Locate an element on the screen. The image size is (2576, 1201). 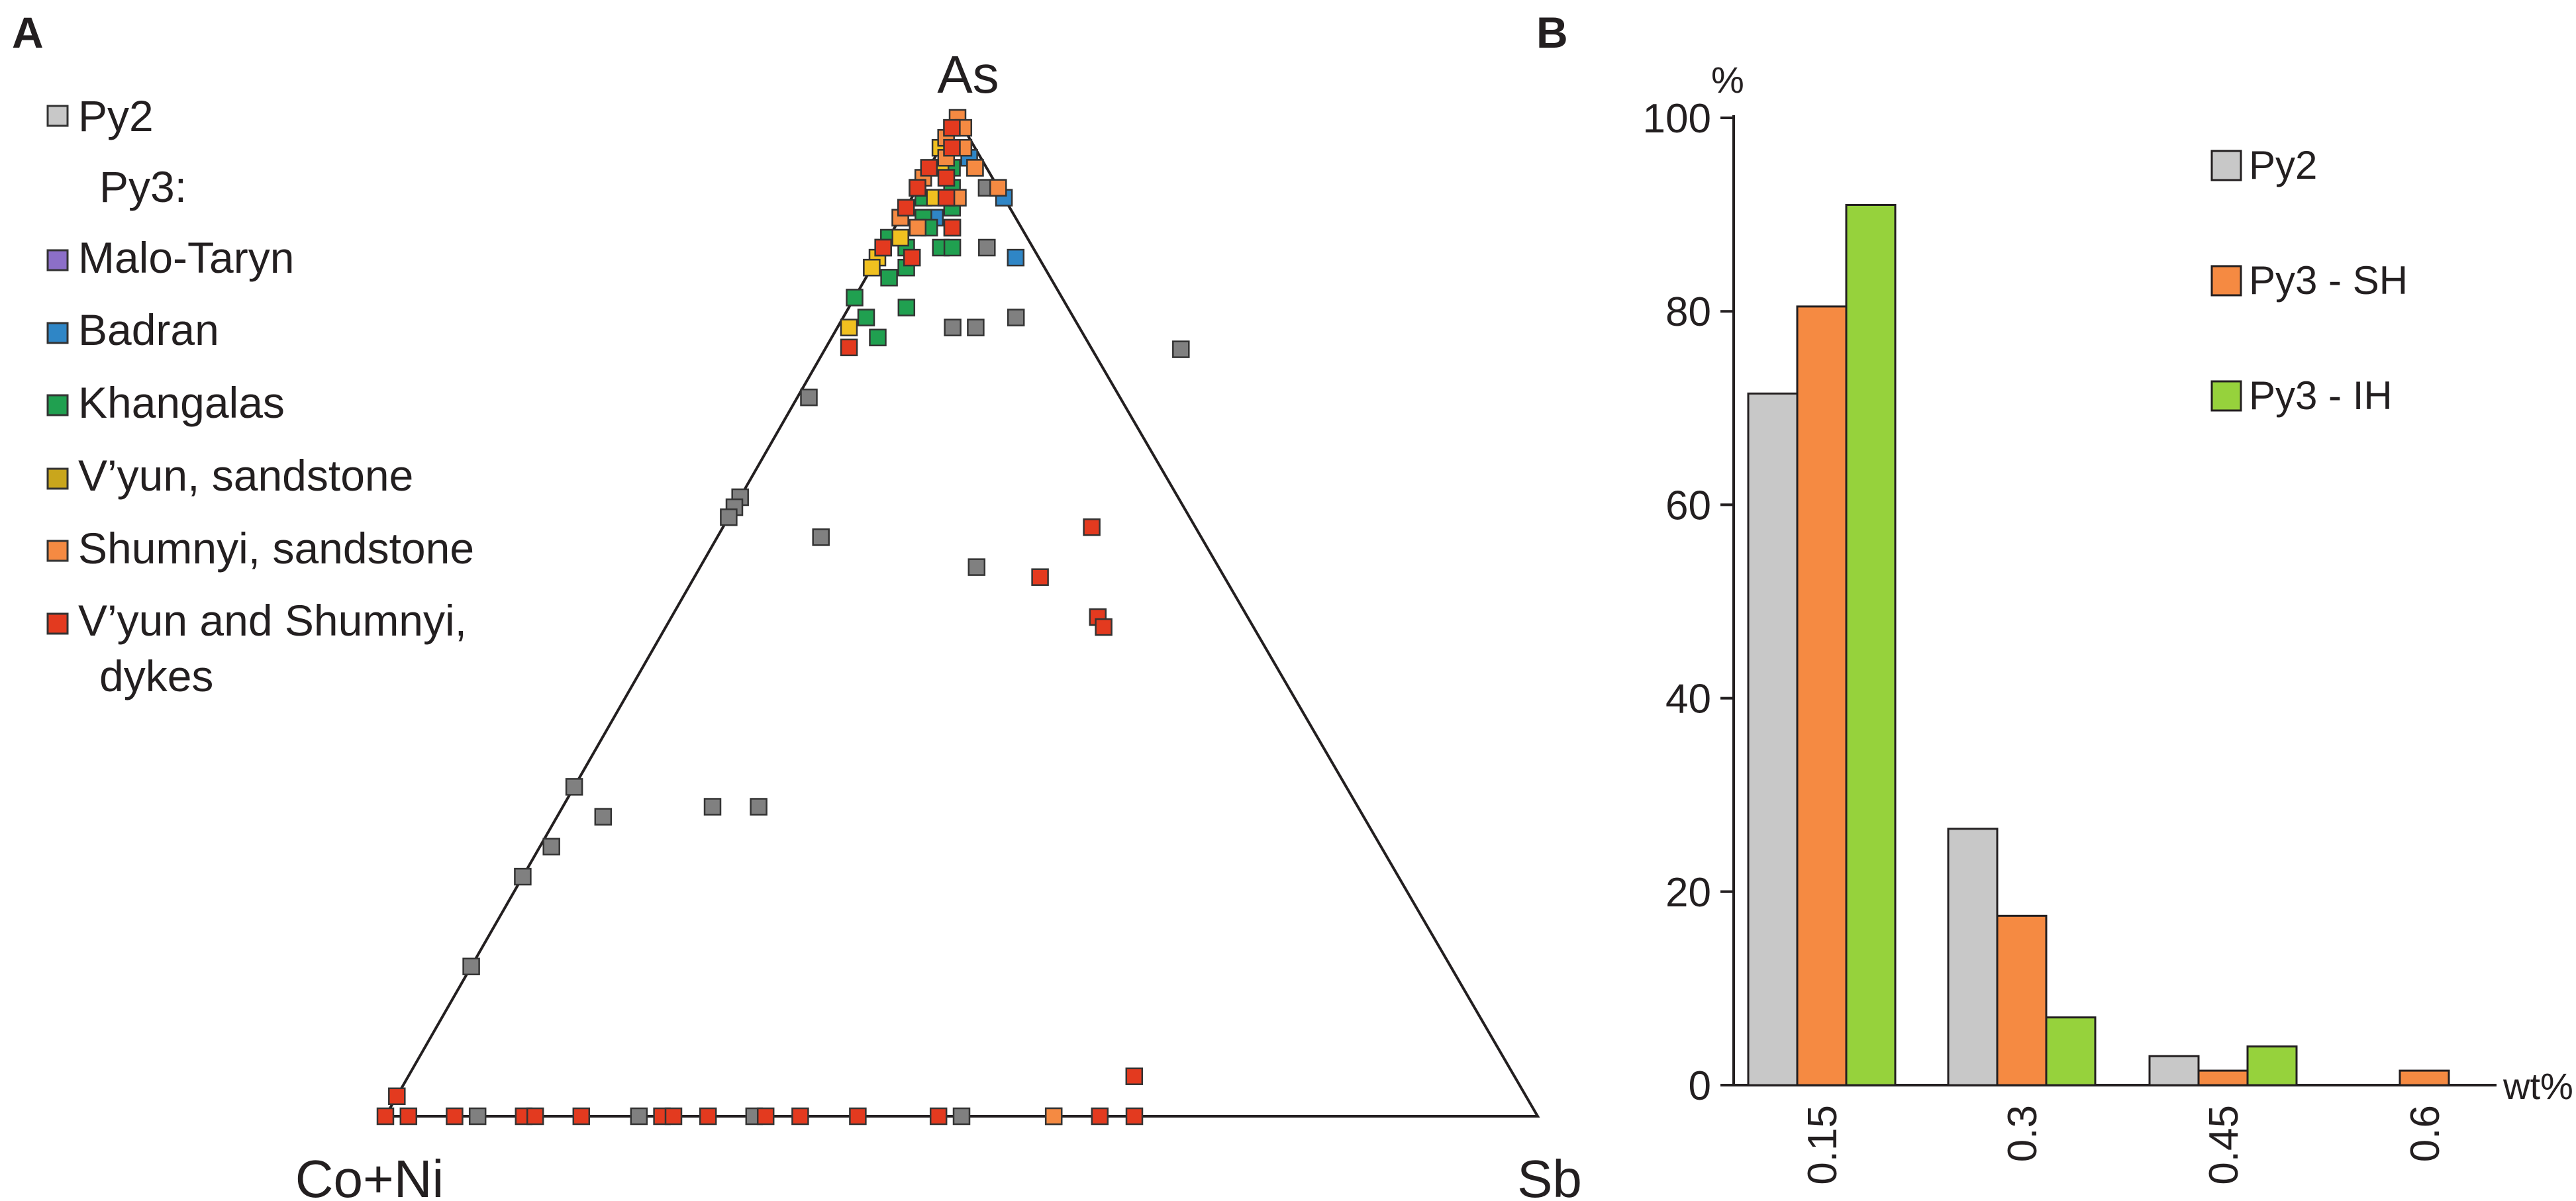
bar-ih-0.45 is located at coordinates (2272, 1065).